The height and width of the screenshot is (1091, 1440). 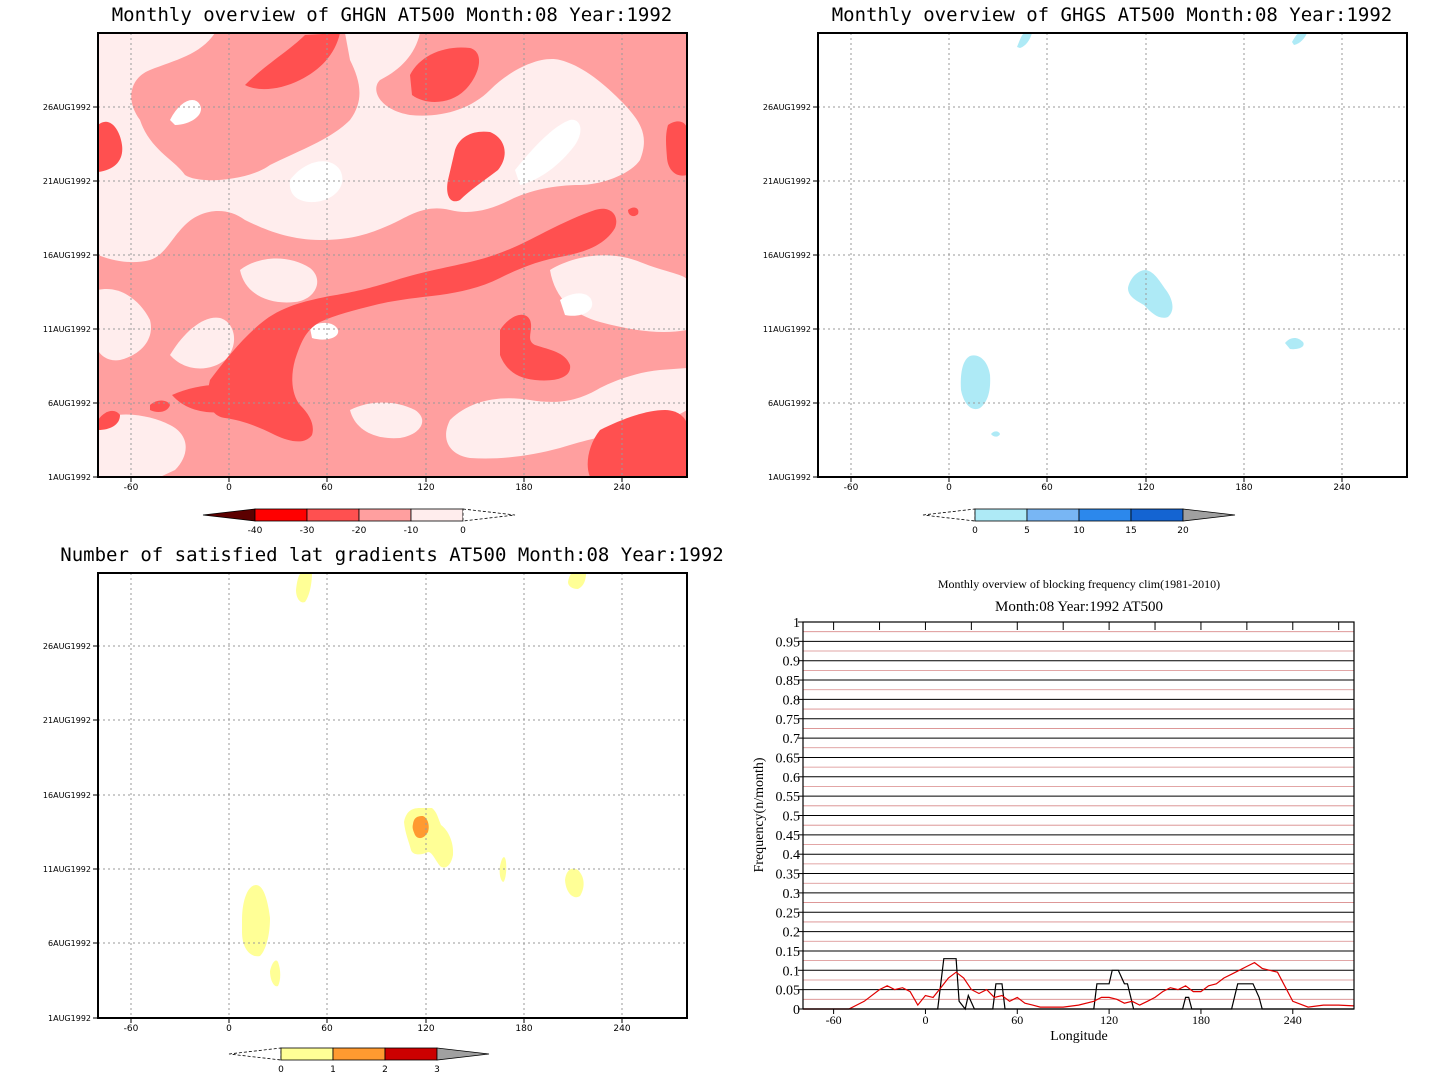 What do you see at coordinates (759, 814) in the screenshot?
I see `blocking-y-axis-label: Frequency(n/month)` at bounding box center [759, 814].